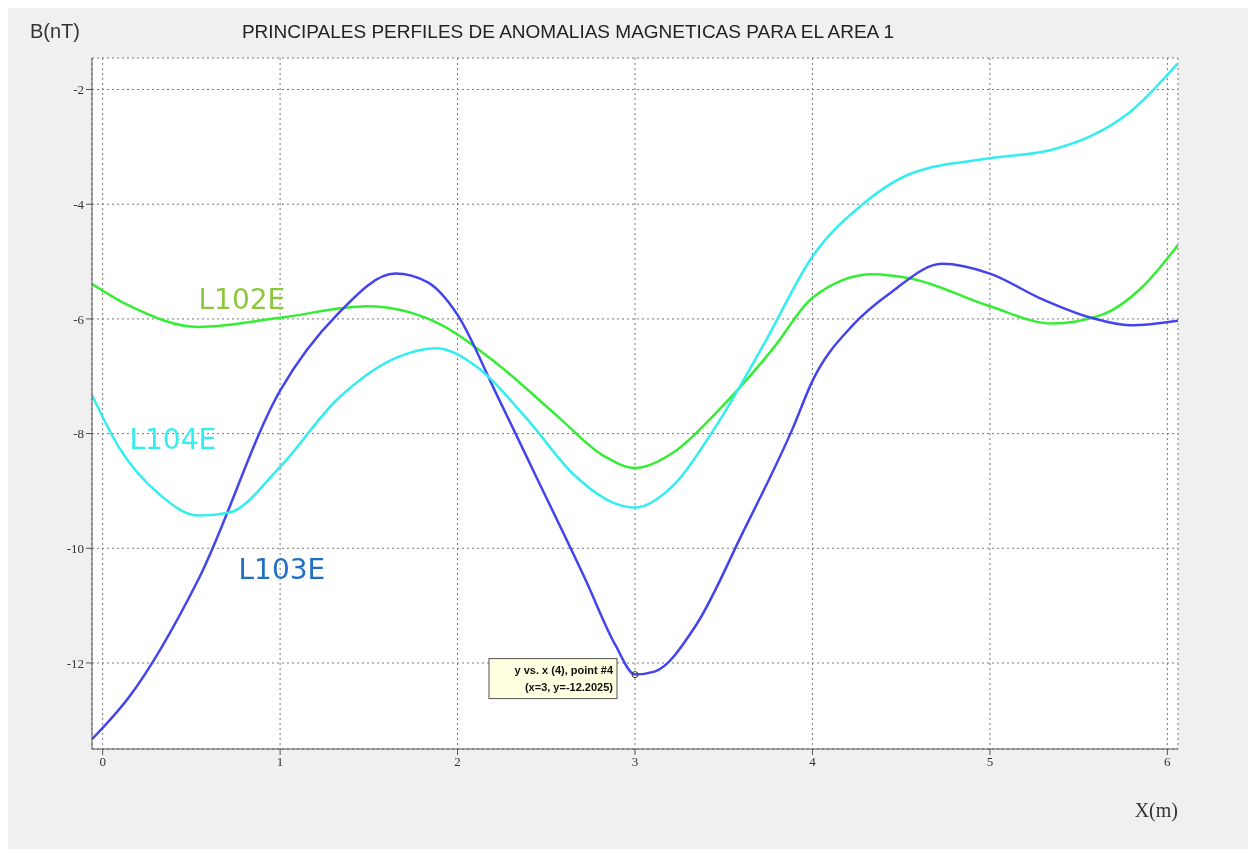  What do you see at coordinates (242, 299) in the screenshot?
I see `series-label: L102E` at bounding box center [242, 299].